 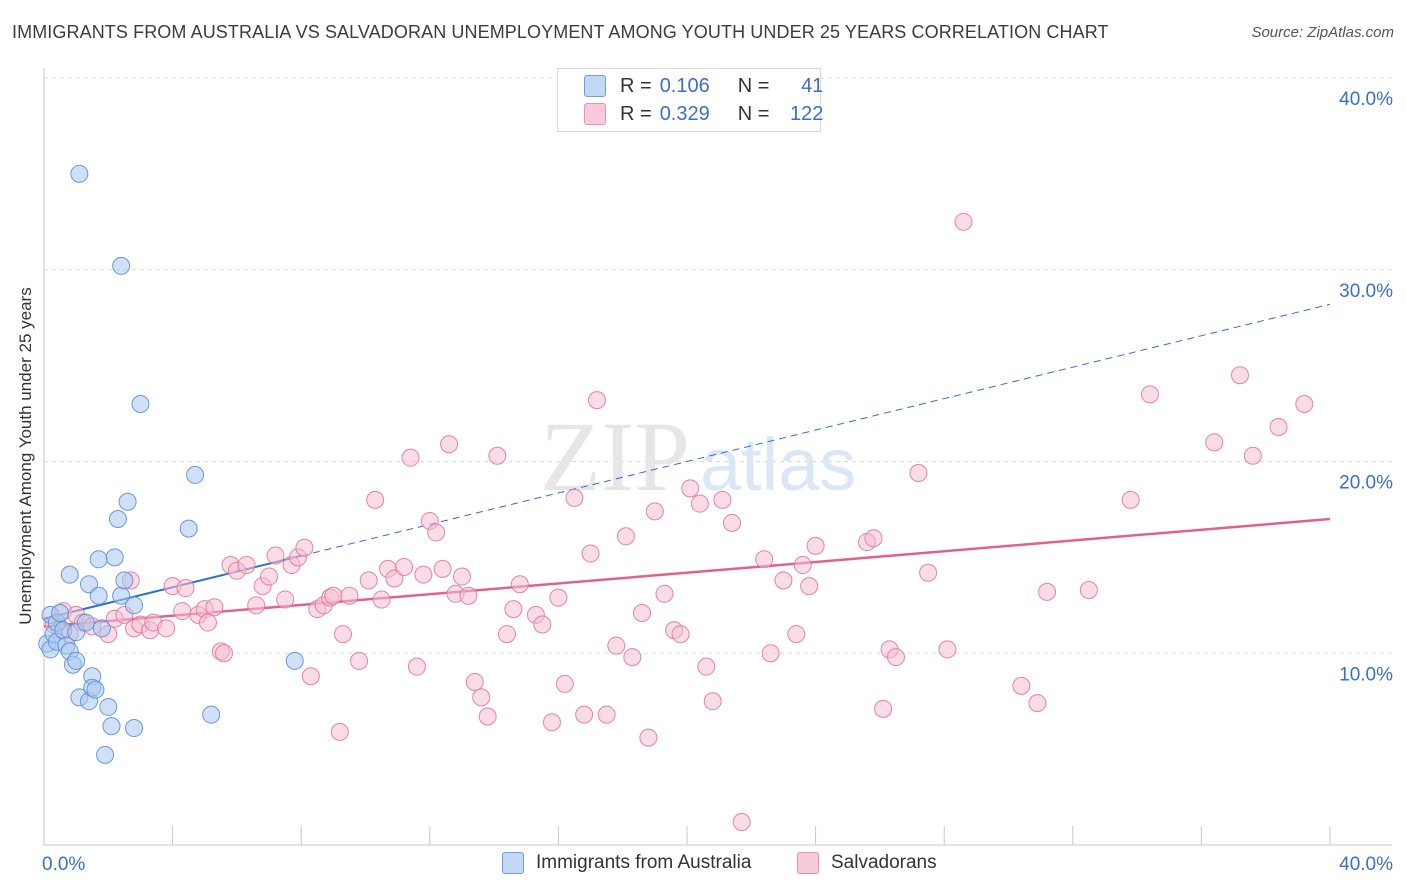 What do you see at coordinates (807, 113) in the screenshot?
I see `legend-n-value: 122` at bounding box center [807, 113].